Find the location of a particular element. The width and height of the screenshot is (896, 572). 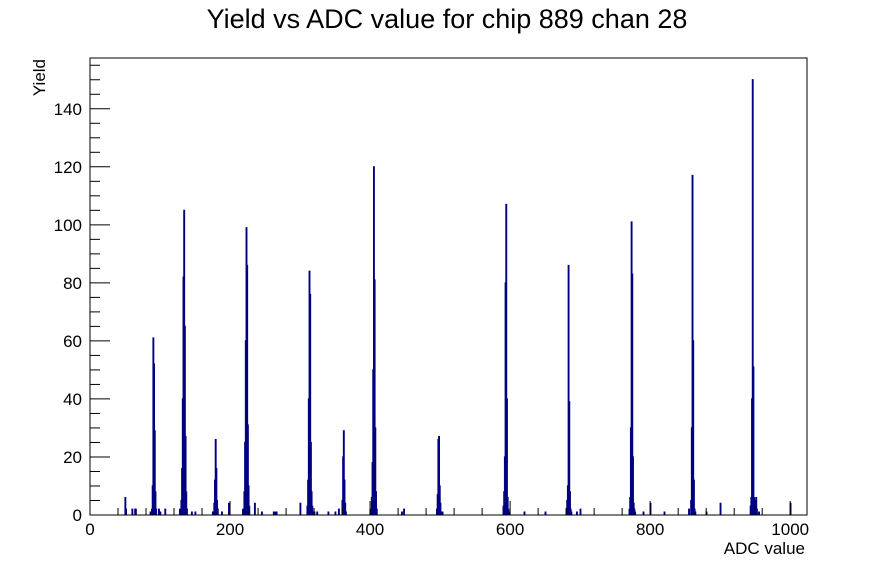

x-tick-label: 1000 is located at coordinates (790, 529).